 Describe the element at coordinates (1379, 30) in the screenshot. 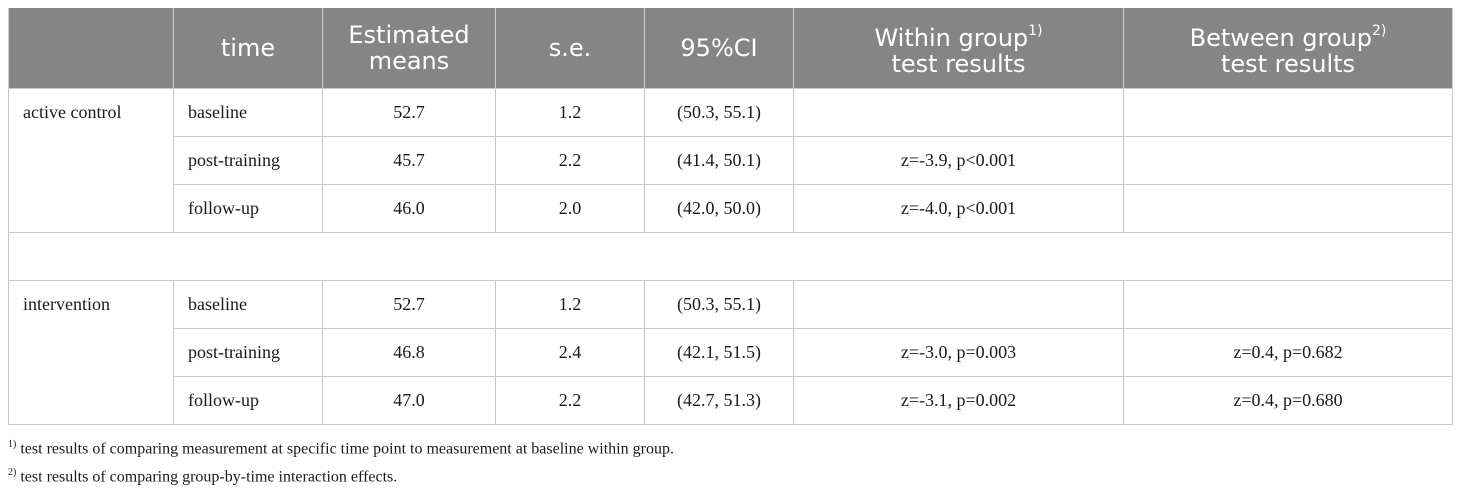

I see `header-between-sup: 2)` at that location.